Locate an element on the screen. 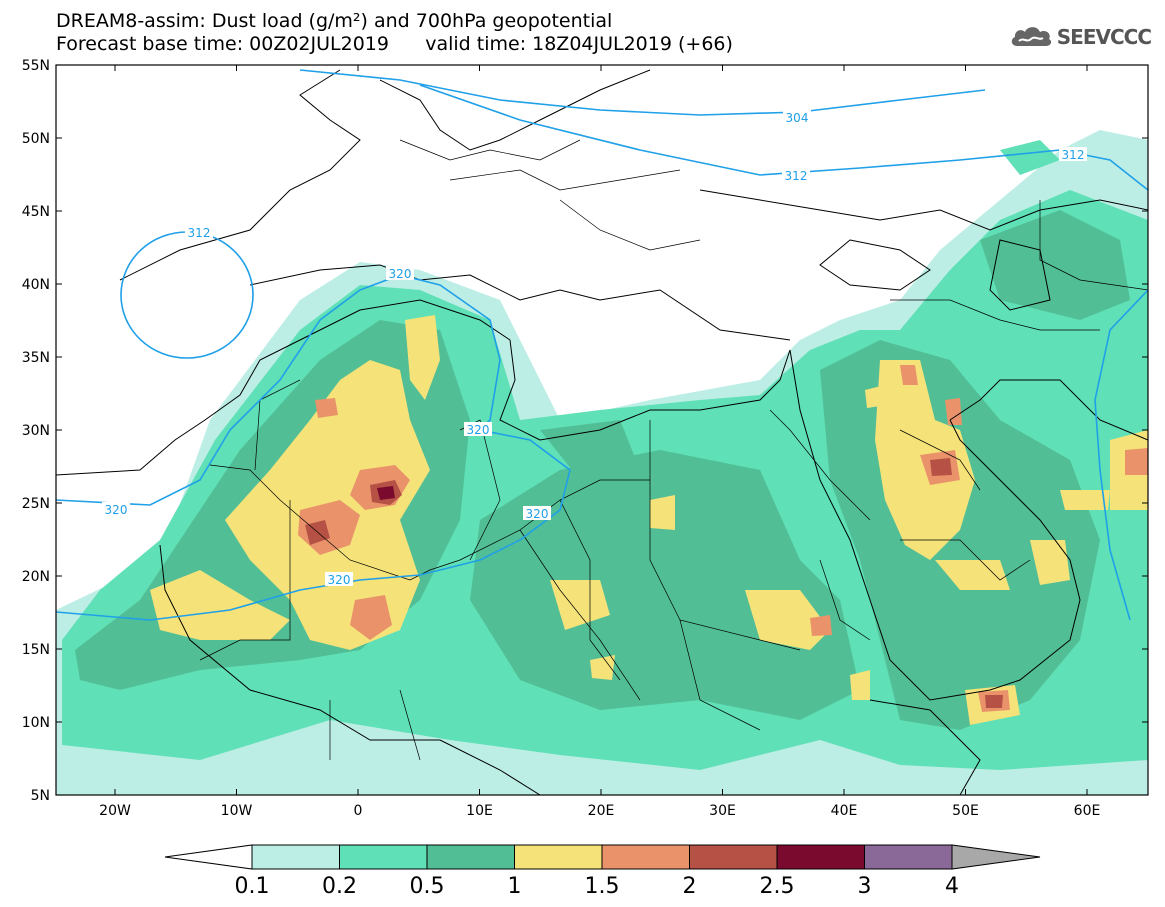 The height and width of the screenshot is (907, 1165). seevccc-logo: SEEVCCC is located at coordinates (1080, 37).